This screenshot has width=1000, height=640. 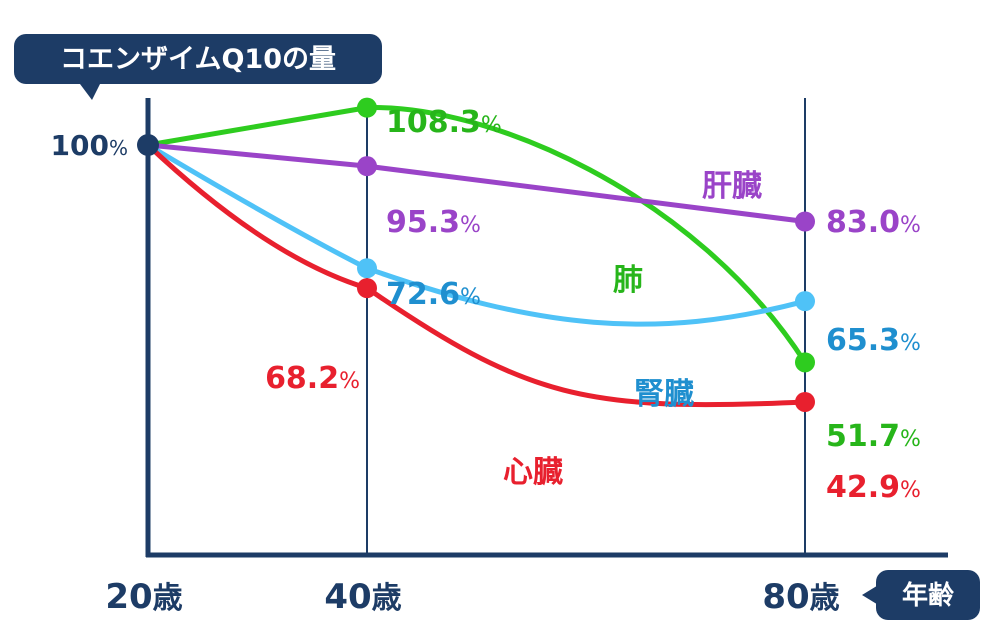 I want to click on data-label-3-1: 68.2%, so click(x=312, y=378).